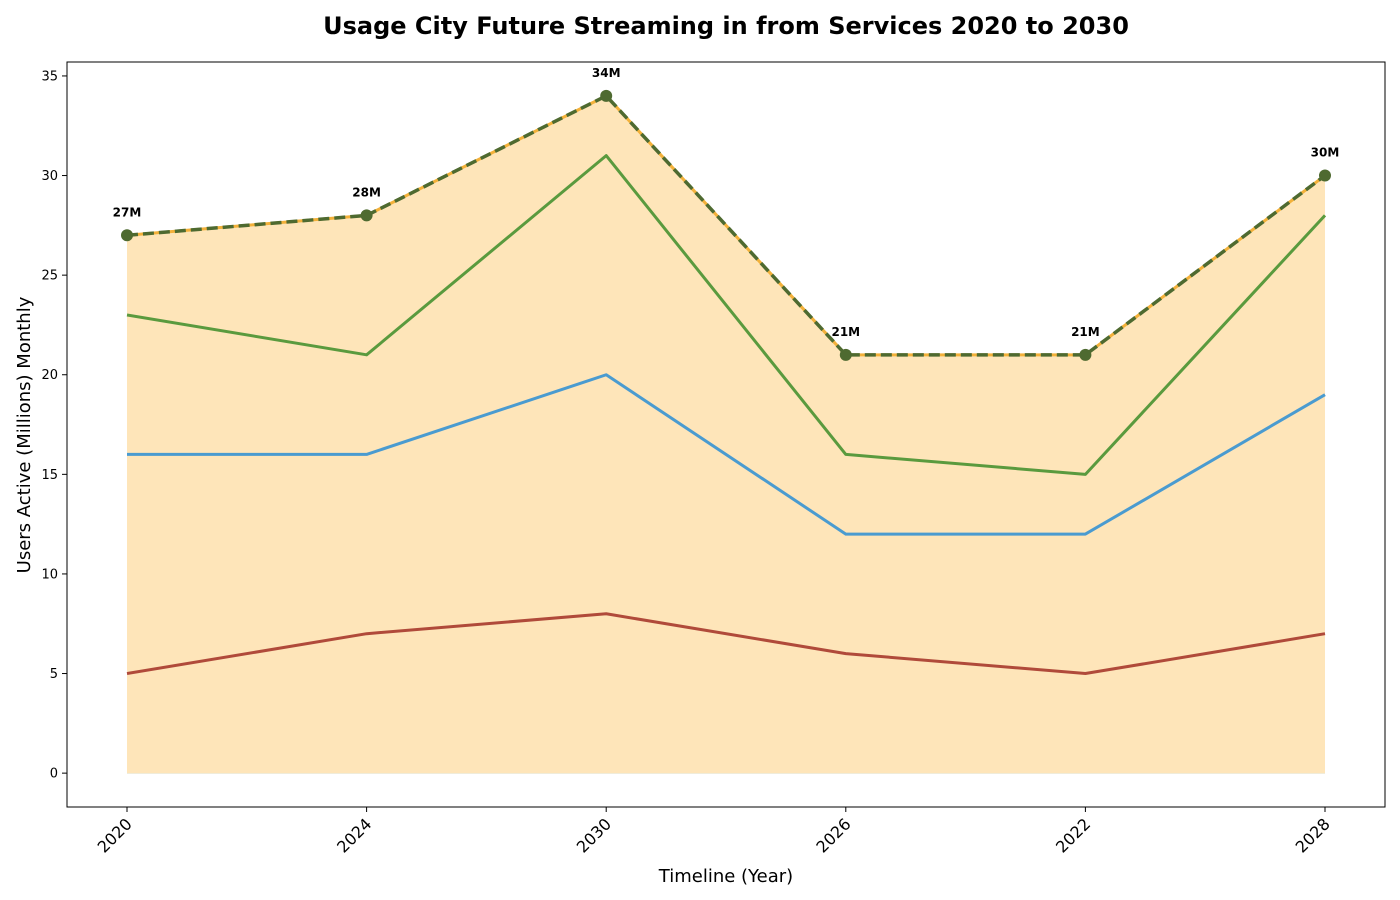 The image size is (1400, 900). I want to click on y-tick-label: 35, so click(49, 76).